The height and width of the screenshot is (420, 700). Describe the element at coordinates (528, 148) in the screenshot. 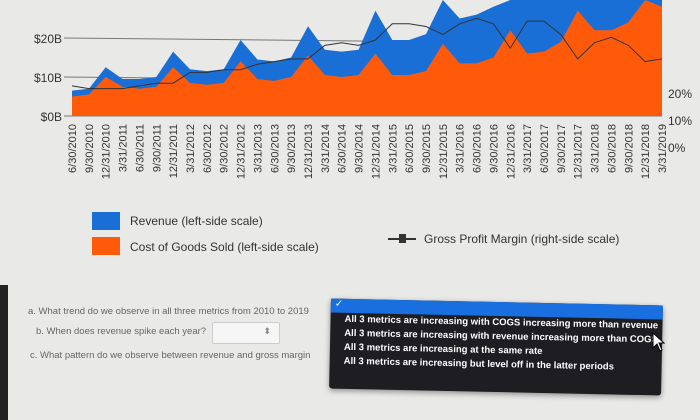

I see `x-tick-label: 3/31/2017` at that location.